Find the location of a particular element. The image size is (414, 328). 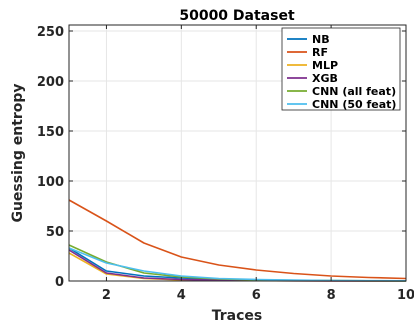

legend-label-rf: RF is located at coordinates (320, 52).